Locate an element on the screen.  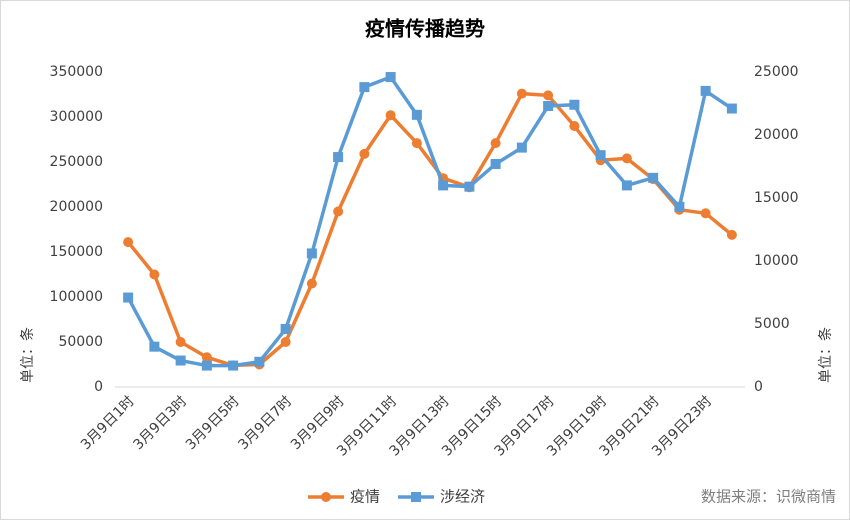
y-axis-label: 单位：条 is located at coordinates (27, 355).